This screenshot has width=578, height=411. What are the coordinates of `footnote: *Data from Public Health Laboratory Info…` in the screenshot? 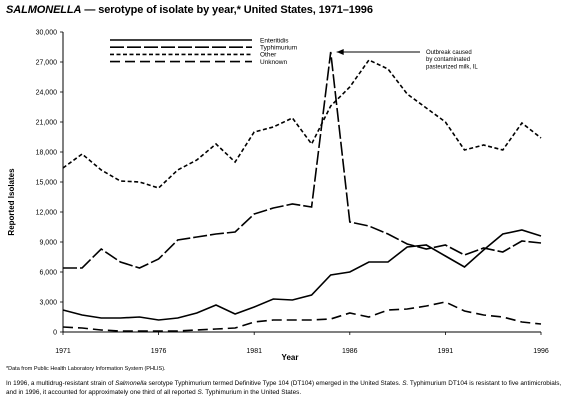 It's located at (86, 369).